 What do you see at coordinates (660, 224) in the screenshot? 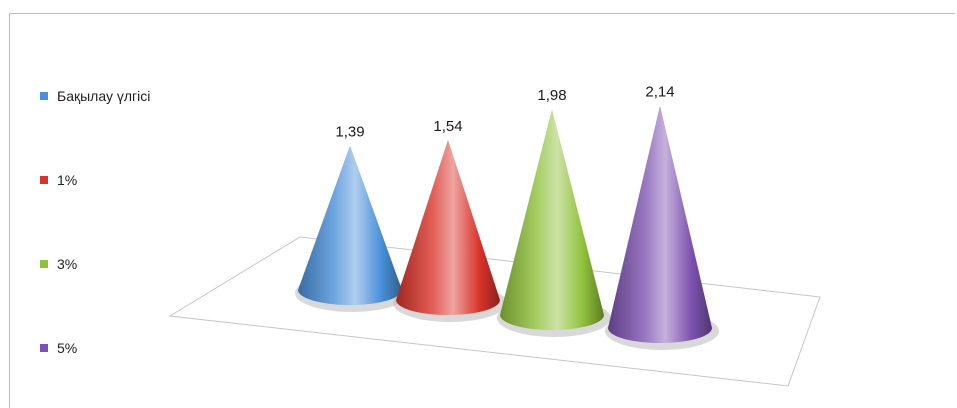
I see `cone-5pct` at bounding box center [660, 224].